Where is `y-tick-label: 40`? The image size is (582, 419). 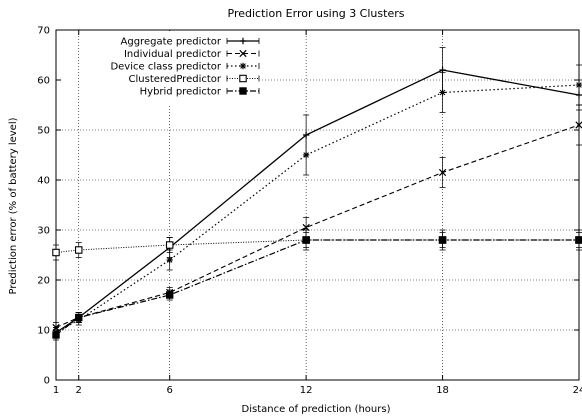
y-tick-label: 40 is located at coordinates (43, 181).